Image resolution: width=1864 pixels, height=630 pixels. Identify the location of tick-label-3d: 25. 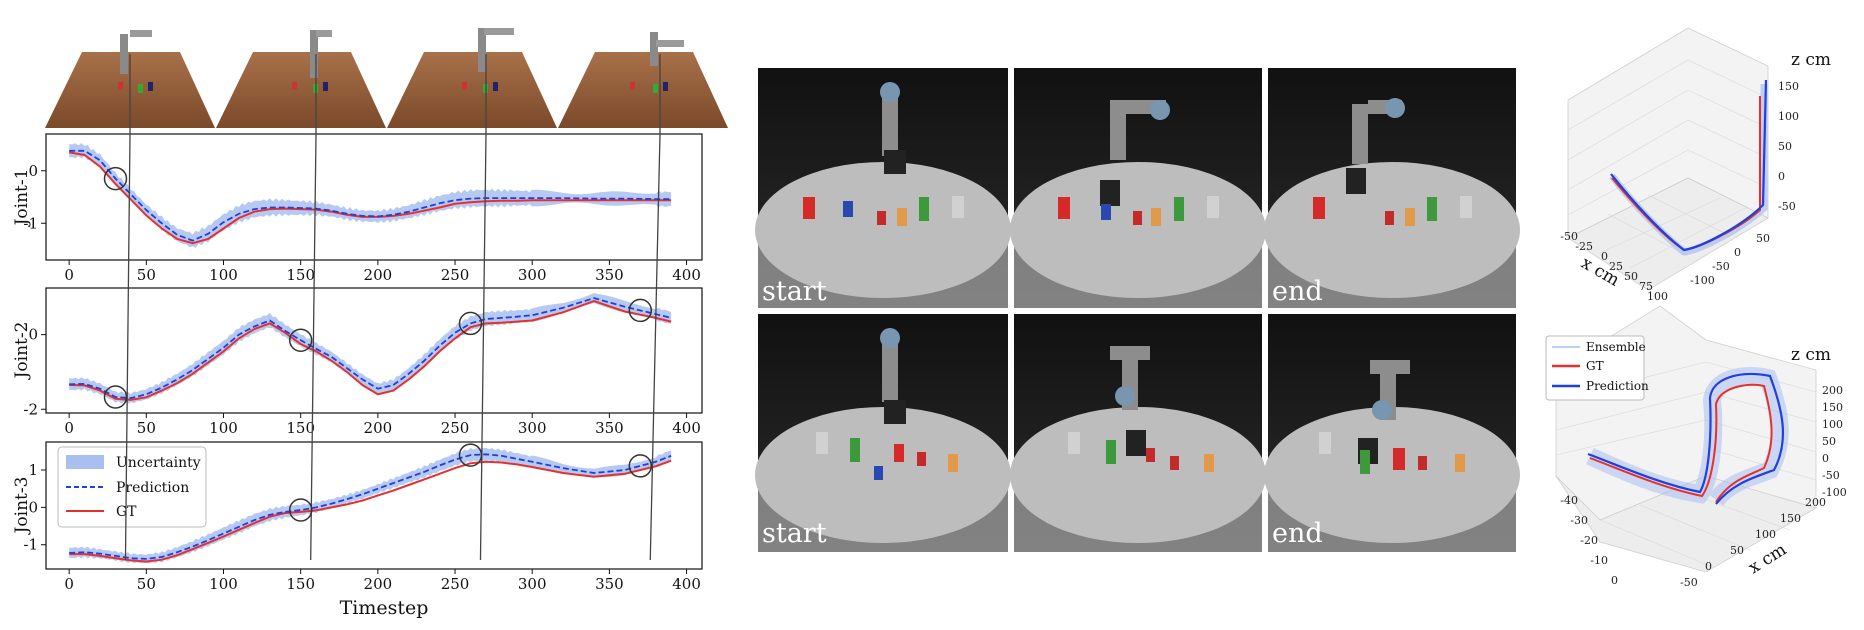
(1616, 266).